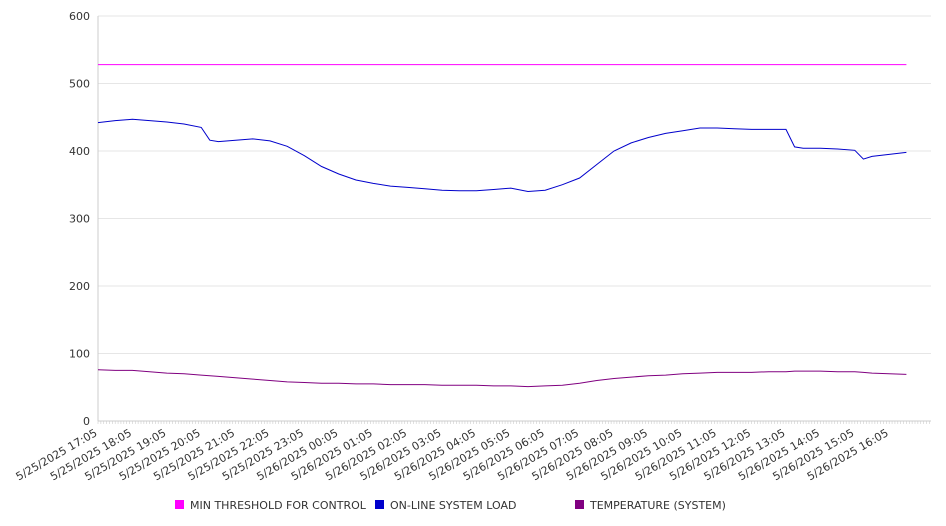 The width and height of the screenshot is (946, 526). What do you see at coordinates (86, 421) in the screenshot?
I see `y-tick-label: 0` at bounding box center [86, 421].